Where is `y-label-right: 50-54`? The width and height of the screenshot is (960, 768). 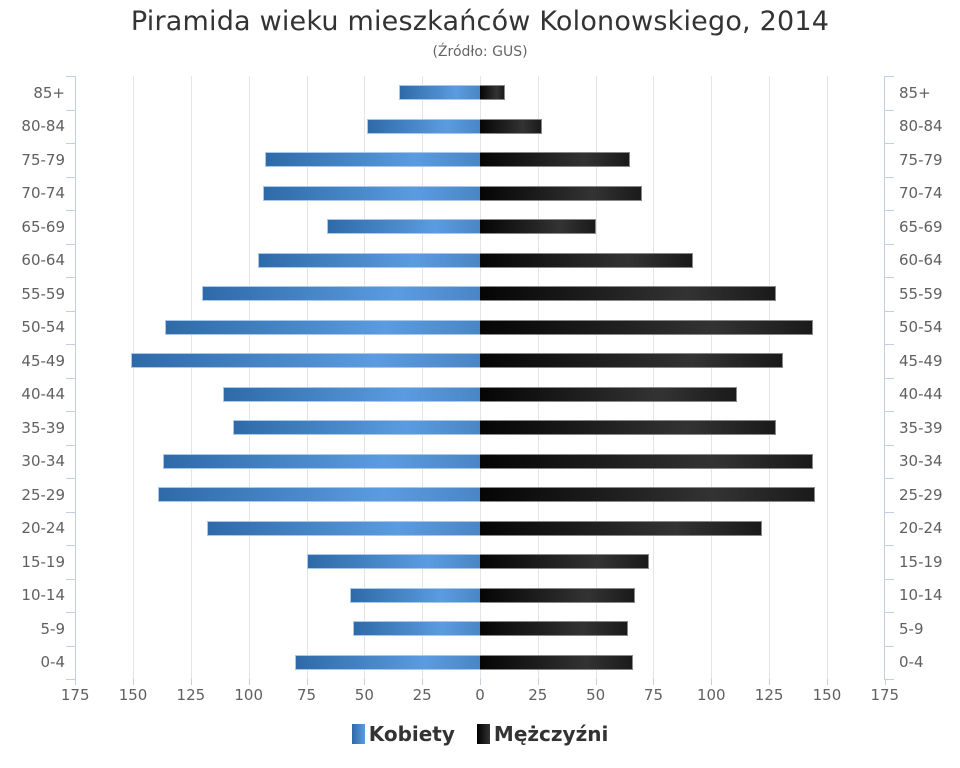 y-label-right: 50-54 is located at coordinates (921, 327).